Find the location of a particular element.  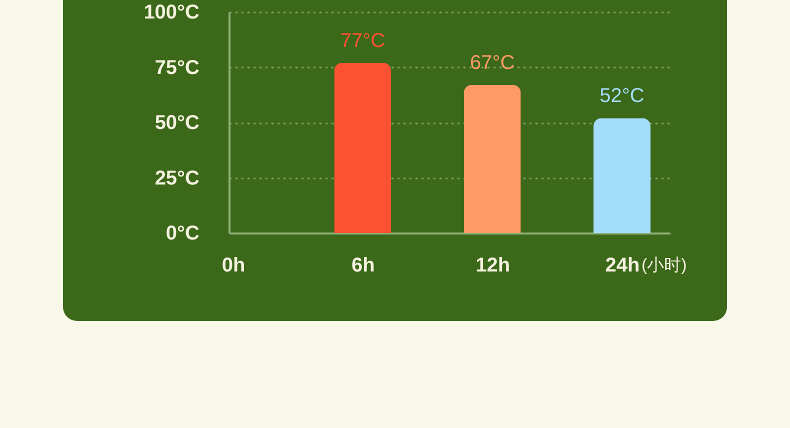

x-tick-label: 6h is located at coordinates (363, 265).